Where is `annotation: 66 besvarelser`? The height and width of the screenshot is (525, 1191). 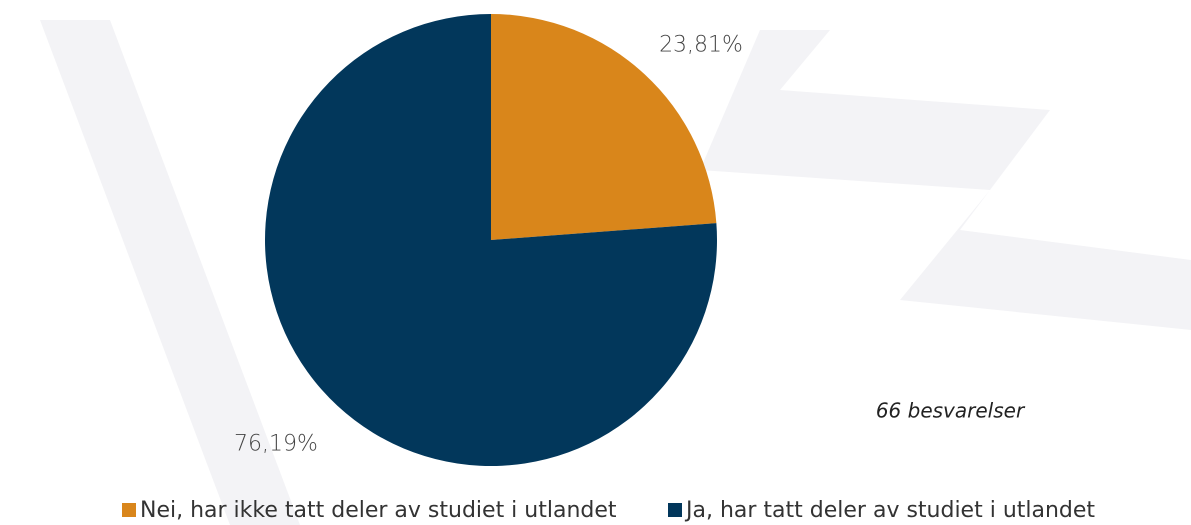
annotation: 66 besvarelser is located at coordinates (951, 411).